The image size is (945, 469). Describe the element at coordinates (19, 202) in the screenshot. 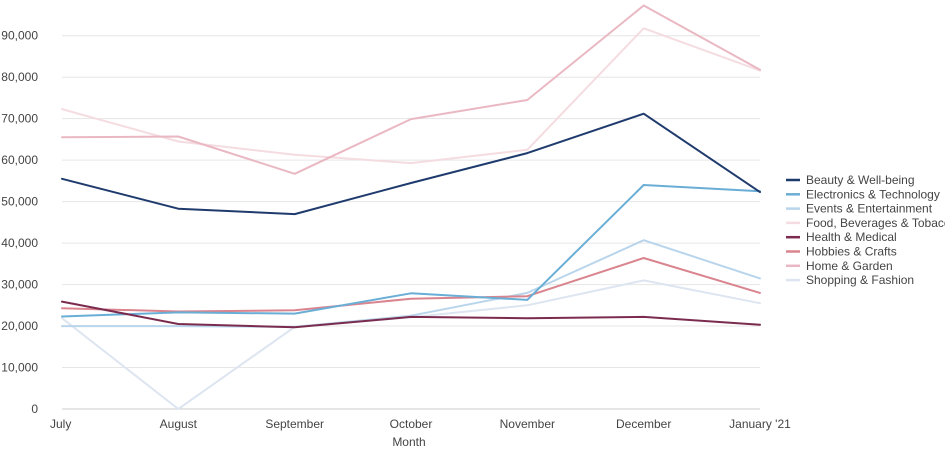

I see `y-tick-label: 50,000` at that location.